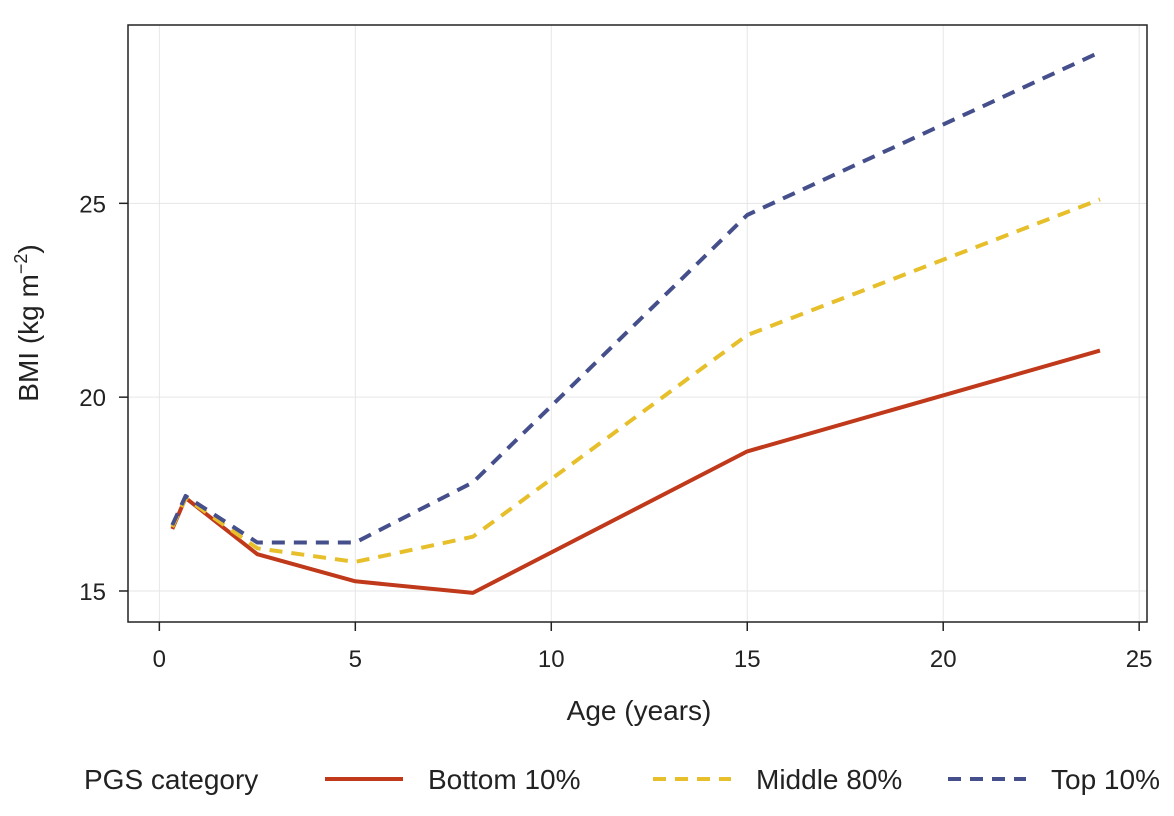  Describe the element at coordinates (21, 264) in the screenshot. I see `y-axis-title-superscript: −2` at that location.